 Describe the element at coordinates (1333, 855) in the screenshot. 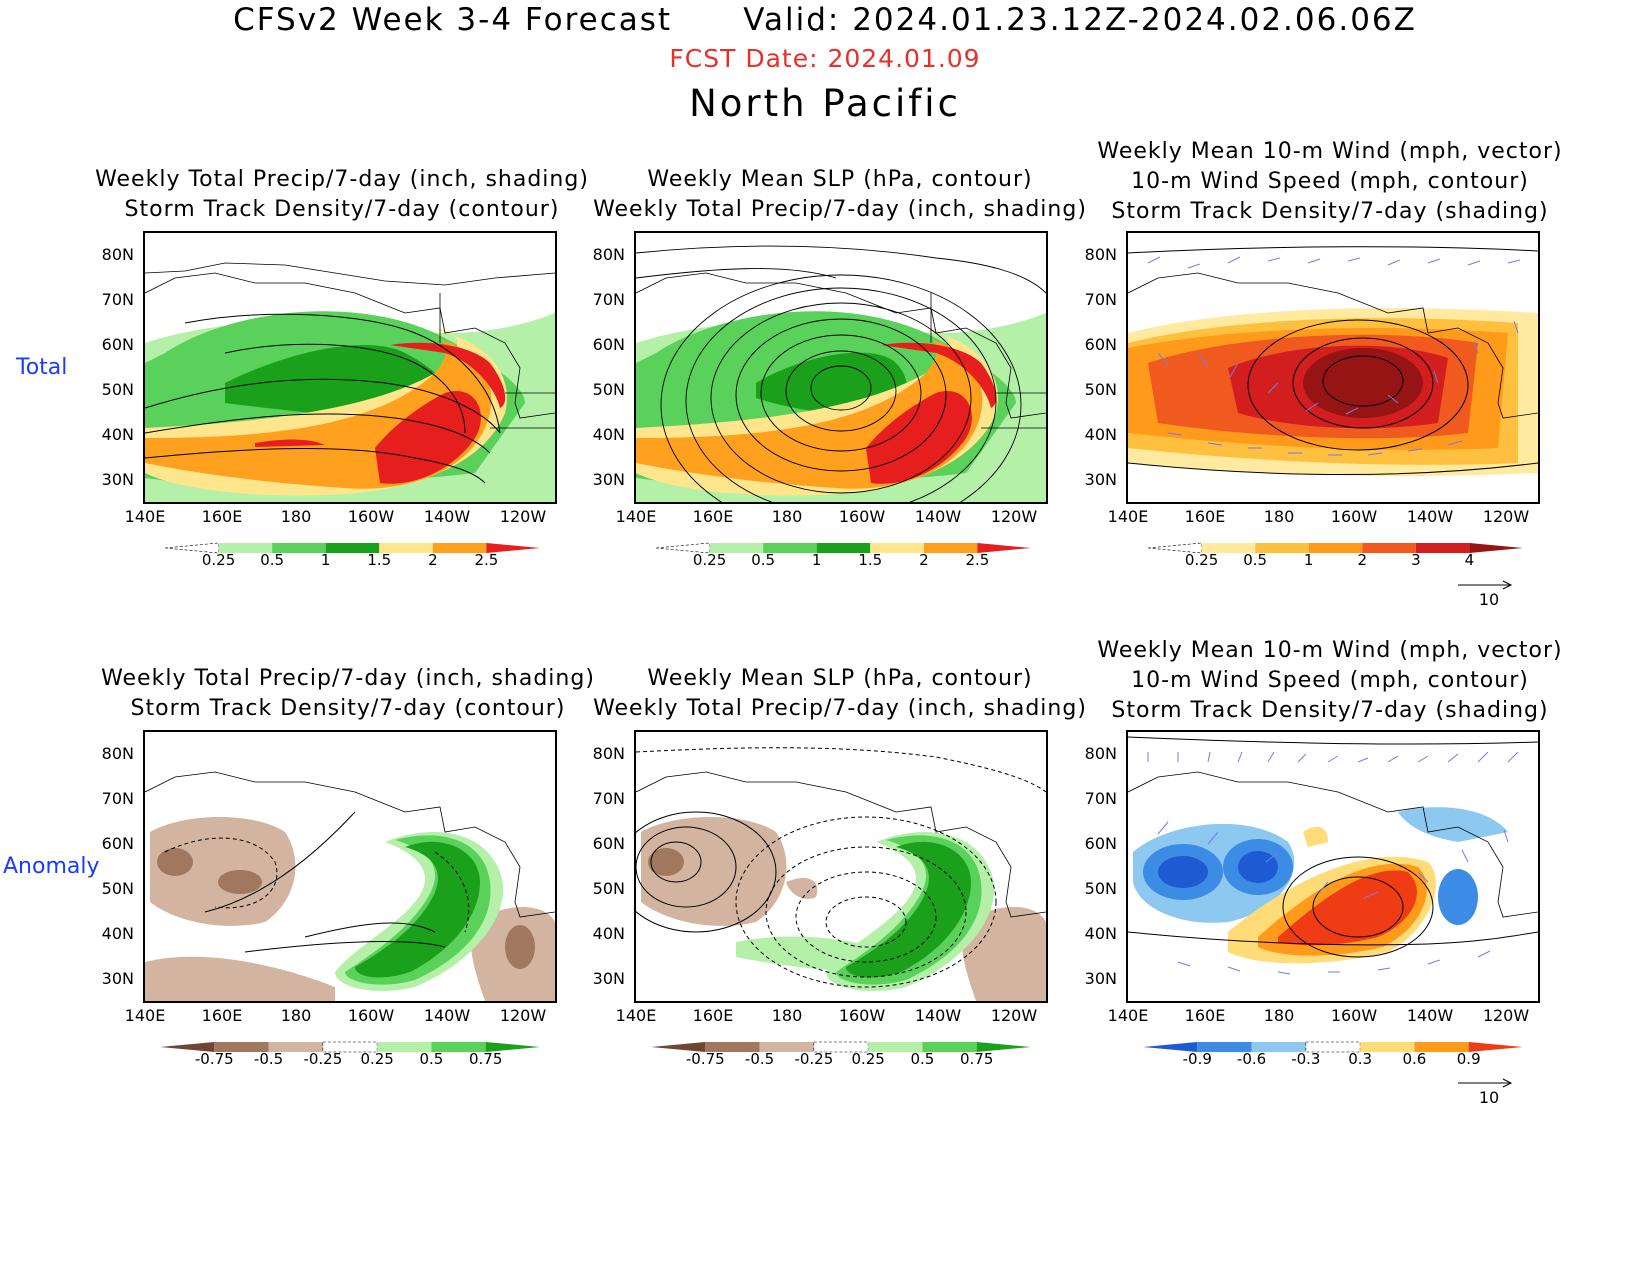

I see `map-anom-wind-svg` at that location.